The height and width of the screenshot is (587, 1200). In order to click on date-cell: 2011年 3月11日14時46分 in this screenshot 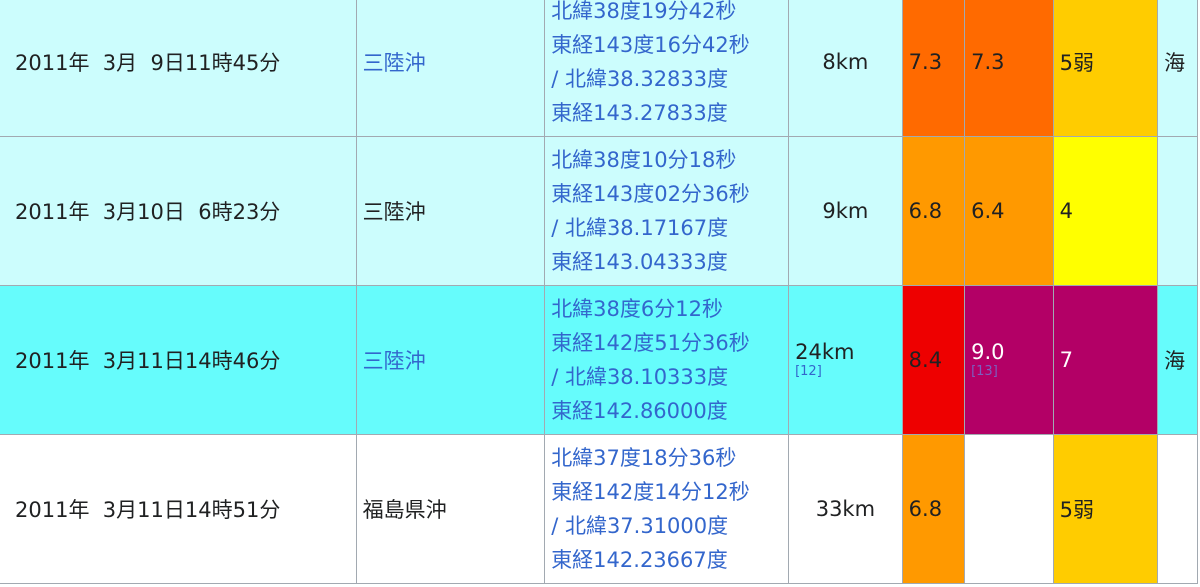, I will do `click(178, 360)`.